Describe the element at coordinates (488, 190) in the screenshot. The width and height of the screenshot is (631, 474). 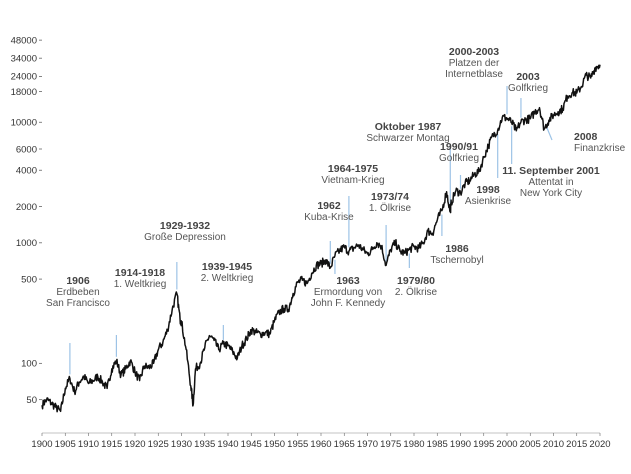
I see `annotation-title: 1998` at that location.